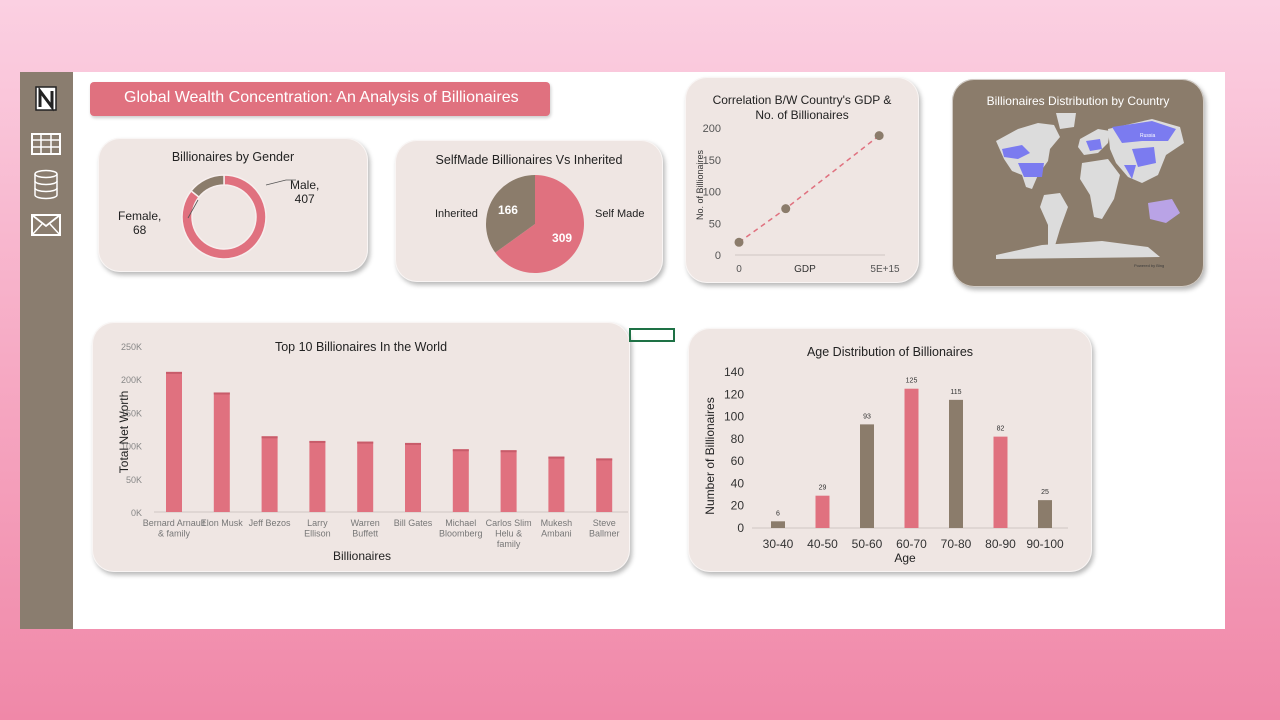  Describe the element at coordinates (740, 528) in the screenshot. I see `age-y-tick: 0` at that location.